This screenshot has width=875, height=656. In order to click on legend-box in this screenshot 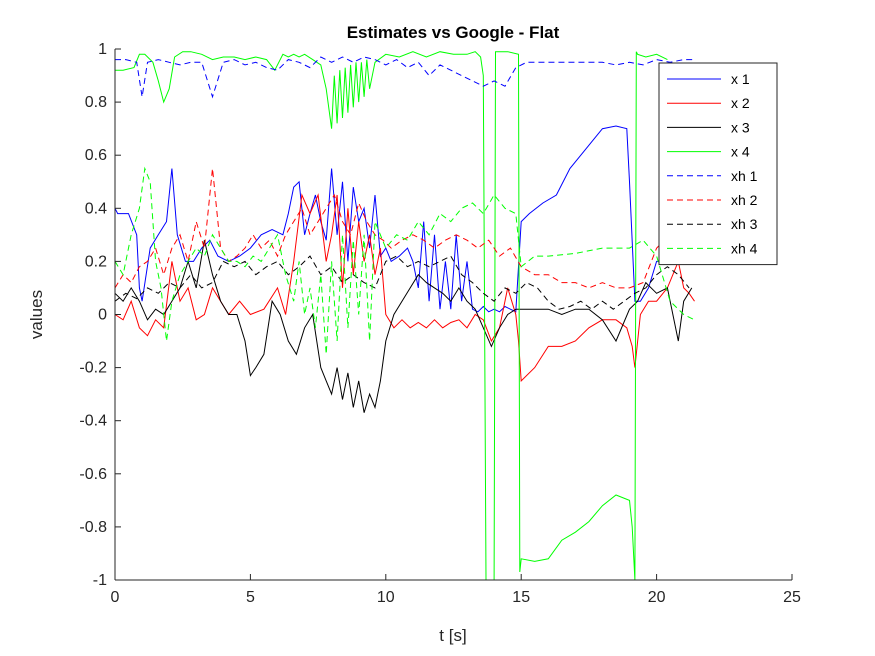, I will do `click(718, 164)`.